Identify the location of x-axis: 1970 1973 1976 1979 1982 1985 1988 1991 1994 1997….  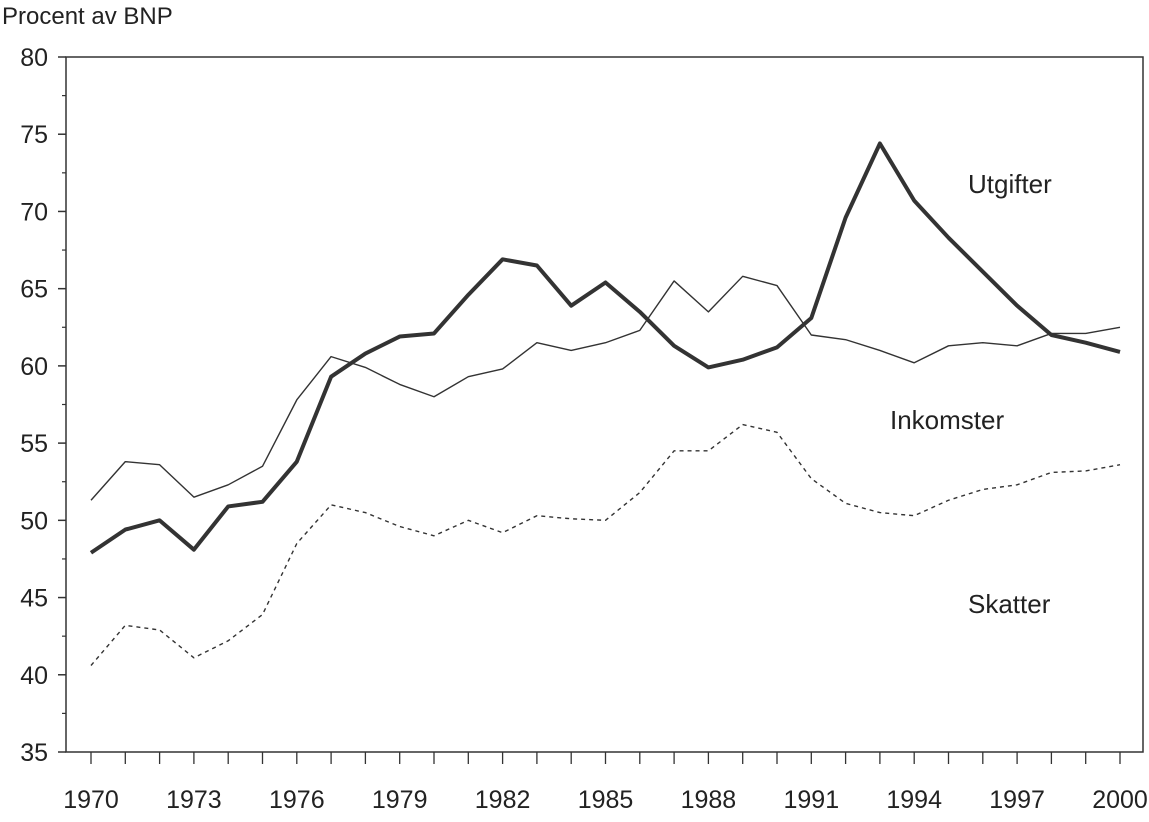
(605, 783).